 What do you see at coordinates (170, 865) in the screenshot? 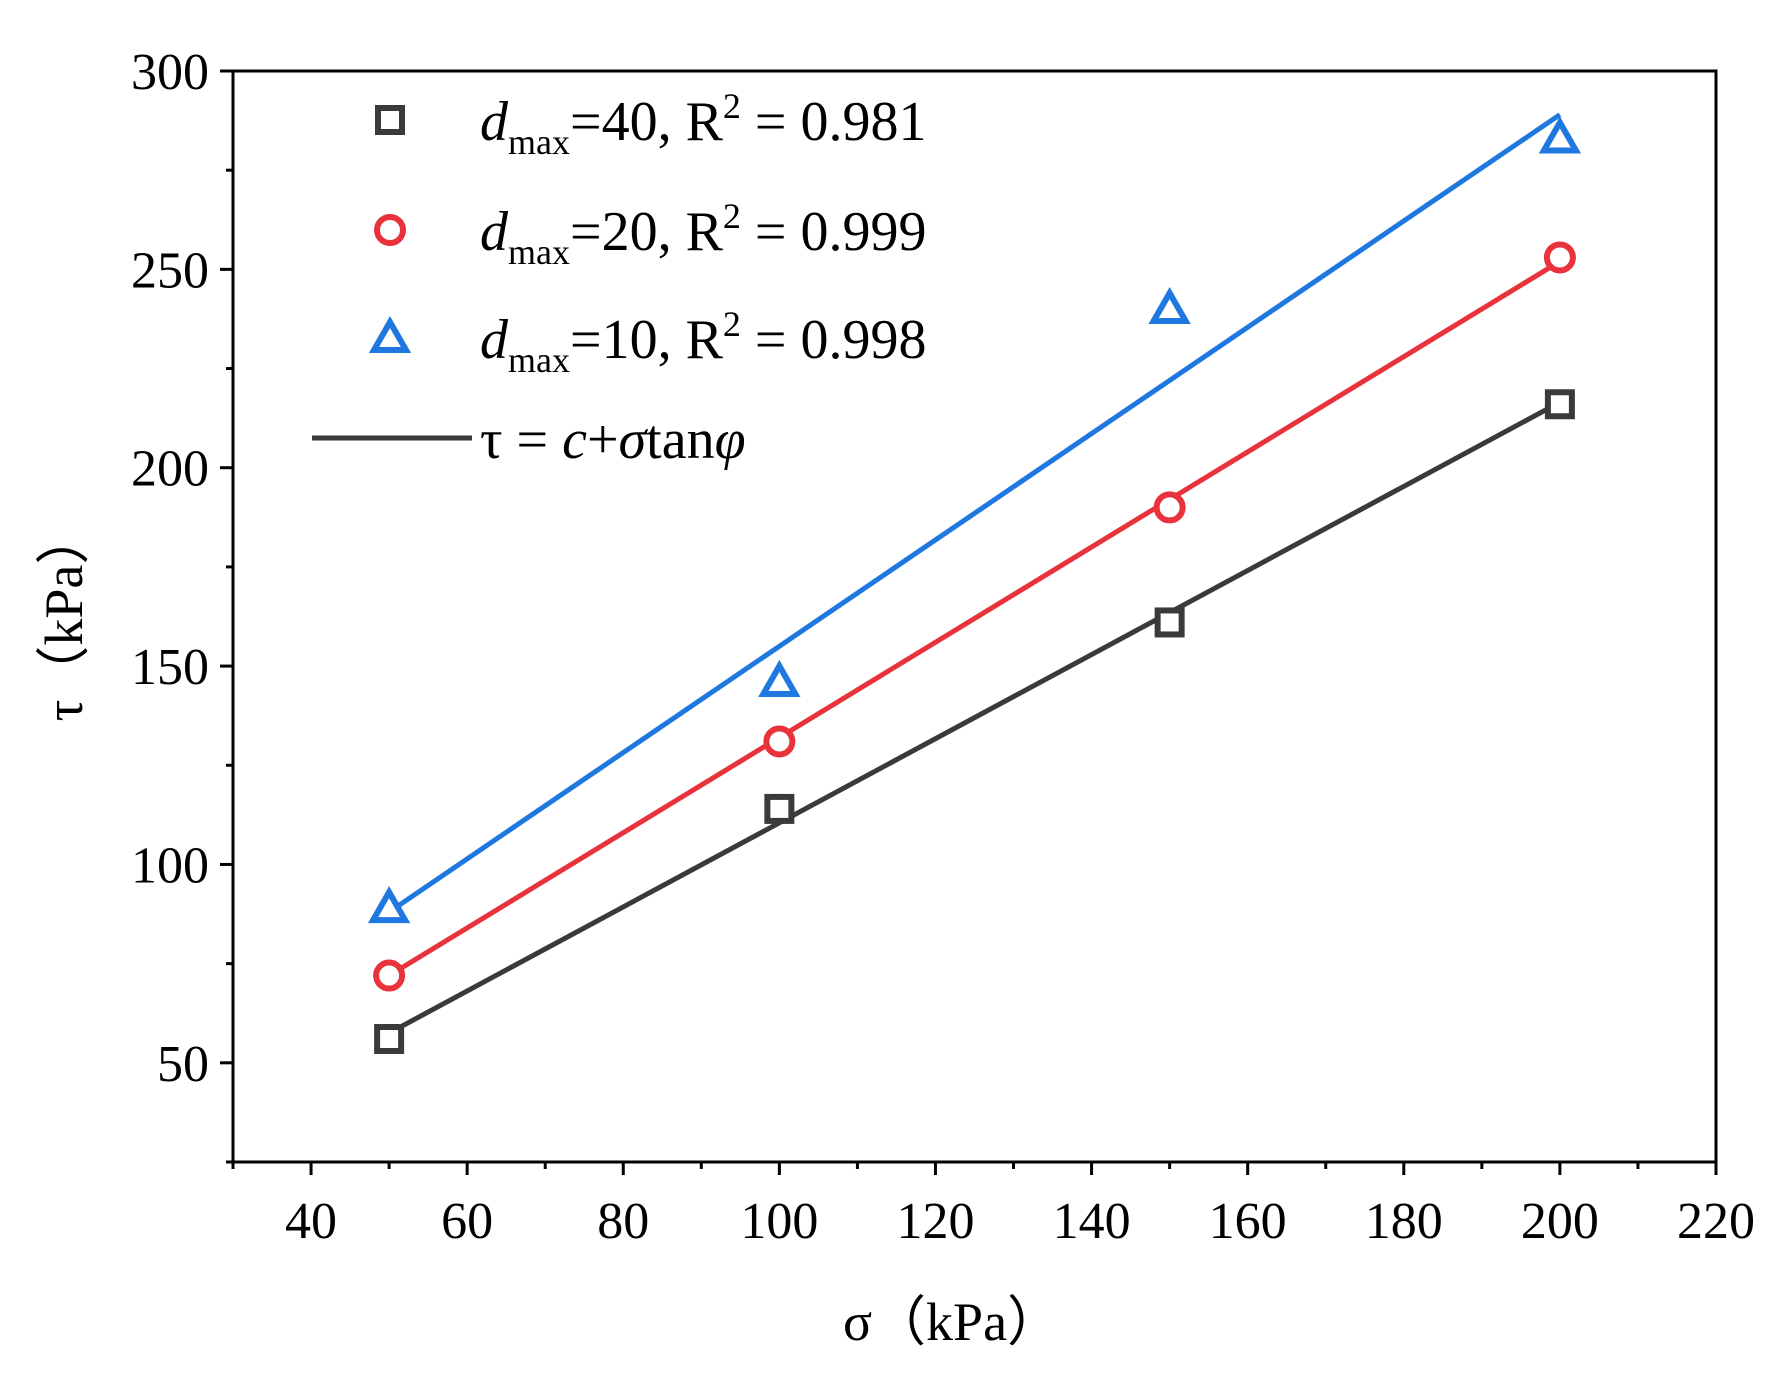
I see `y-tick-label: 100` at bounding box center [170, 865].